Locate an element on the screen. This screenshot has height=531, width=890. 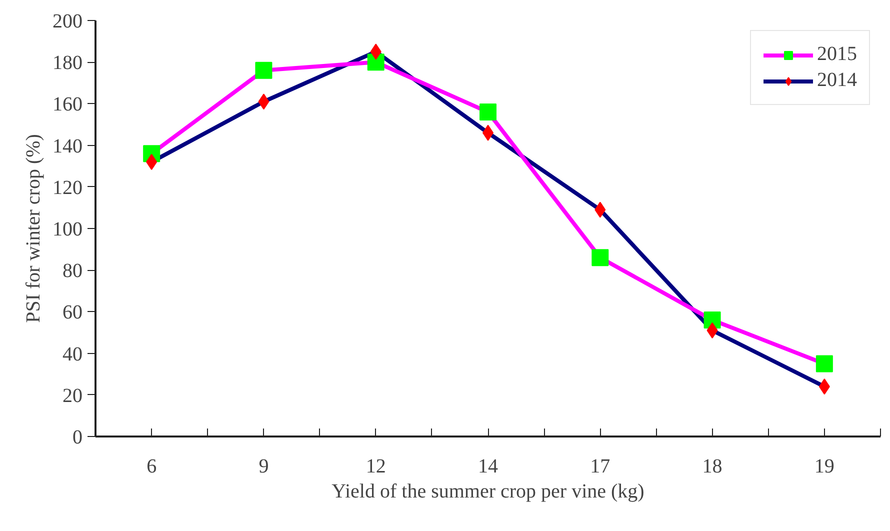
x-tick-label: 12 is located at coordinates (376, 467).